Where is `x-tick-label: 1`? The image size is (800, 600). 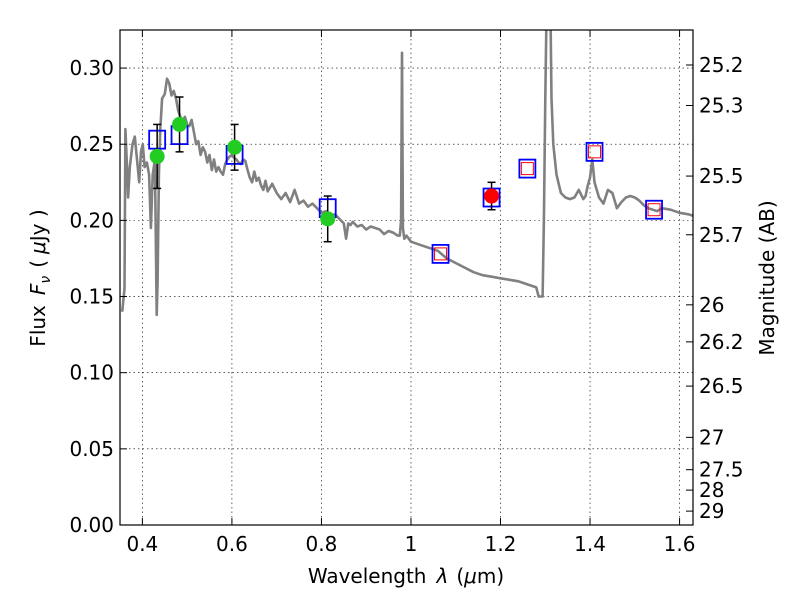
x-tick-label: 1 is located at coordinates (411, 544).